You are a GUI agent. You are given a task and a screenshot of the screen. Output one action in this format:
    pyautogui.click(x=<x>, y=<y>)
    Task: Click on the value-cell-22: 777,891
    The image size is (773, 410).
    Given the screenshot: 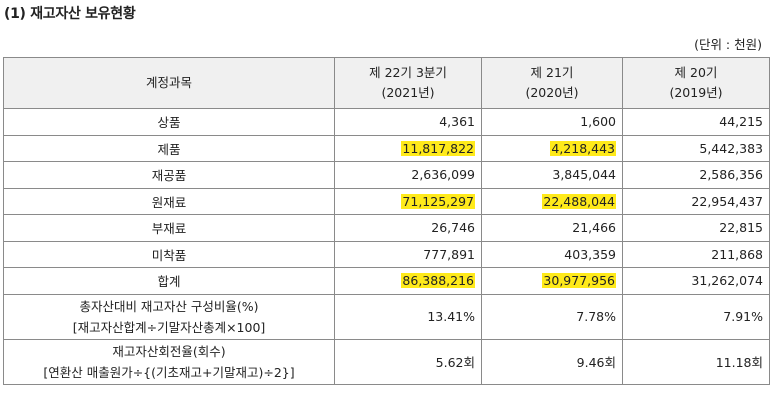 What is the action you would take?
    pyautogui.click(x=408, y=254)
    